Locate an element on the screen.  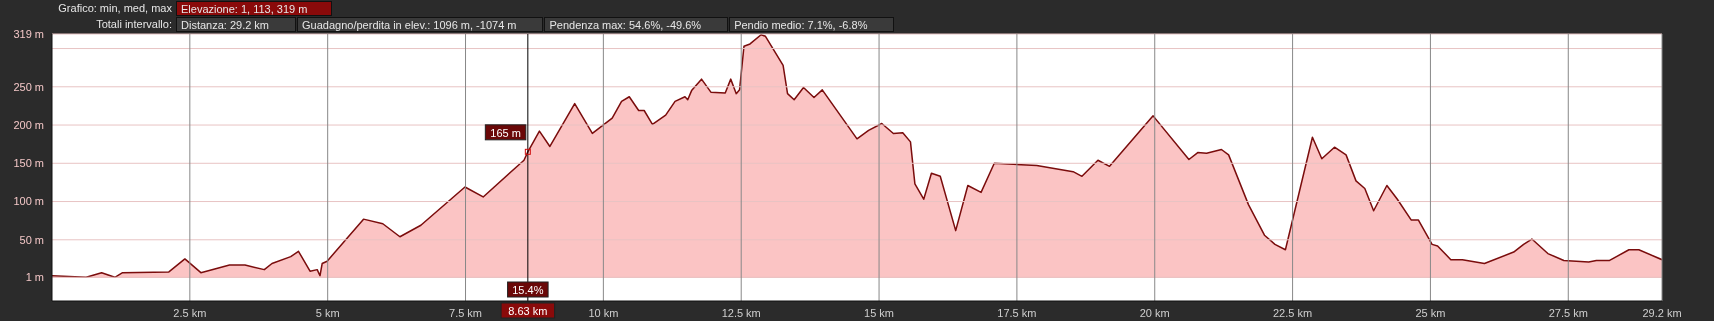
x-tick-label: 25 km is located at coordinates (1430, 312).